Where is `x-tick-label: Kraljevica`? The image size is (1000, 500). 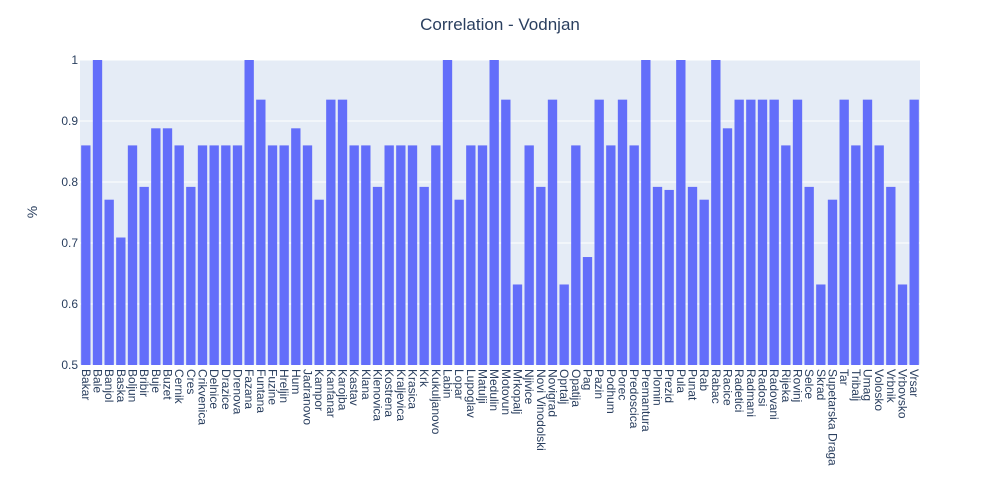 x-tick-label: Kraljevica is located at coordinates (401, 395).